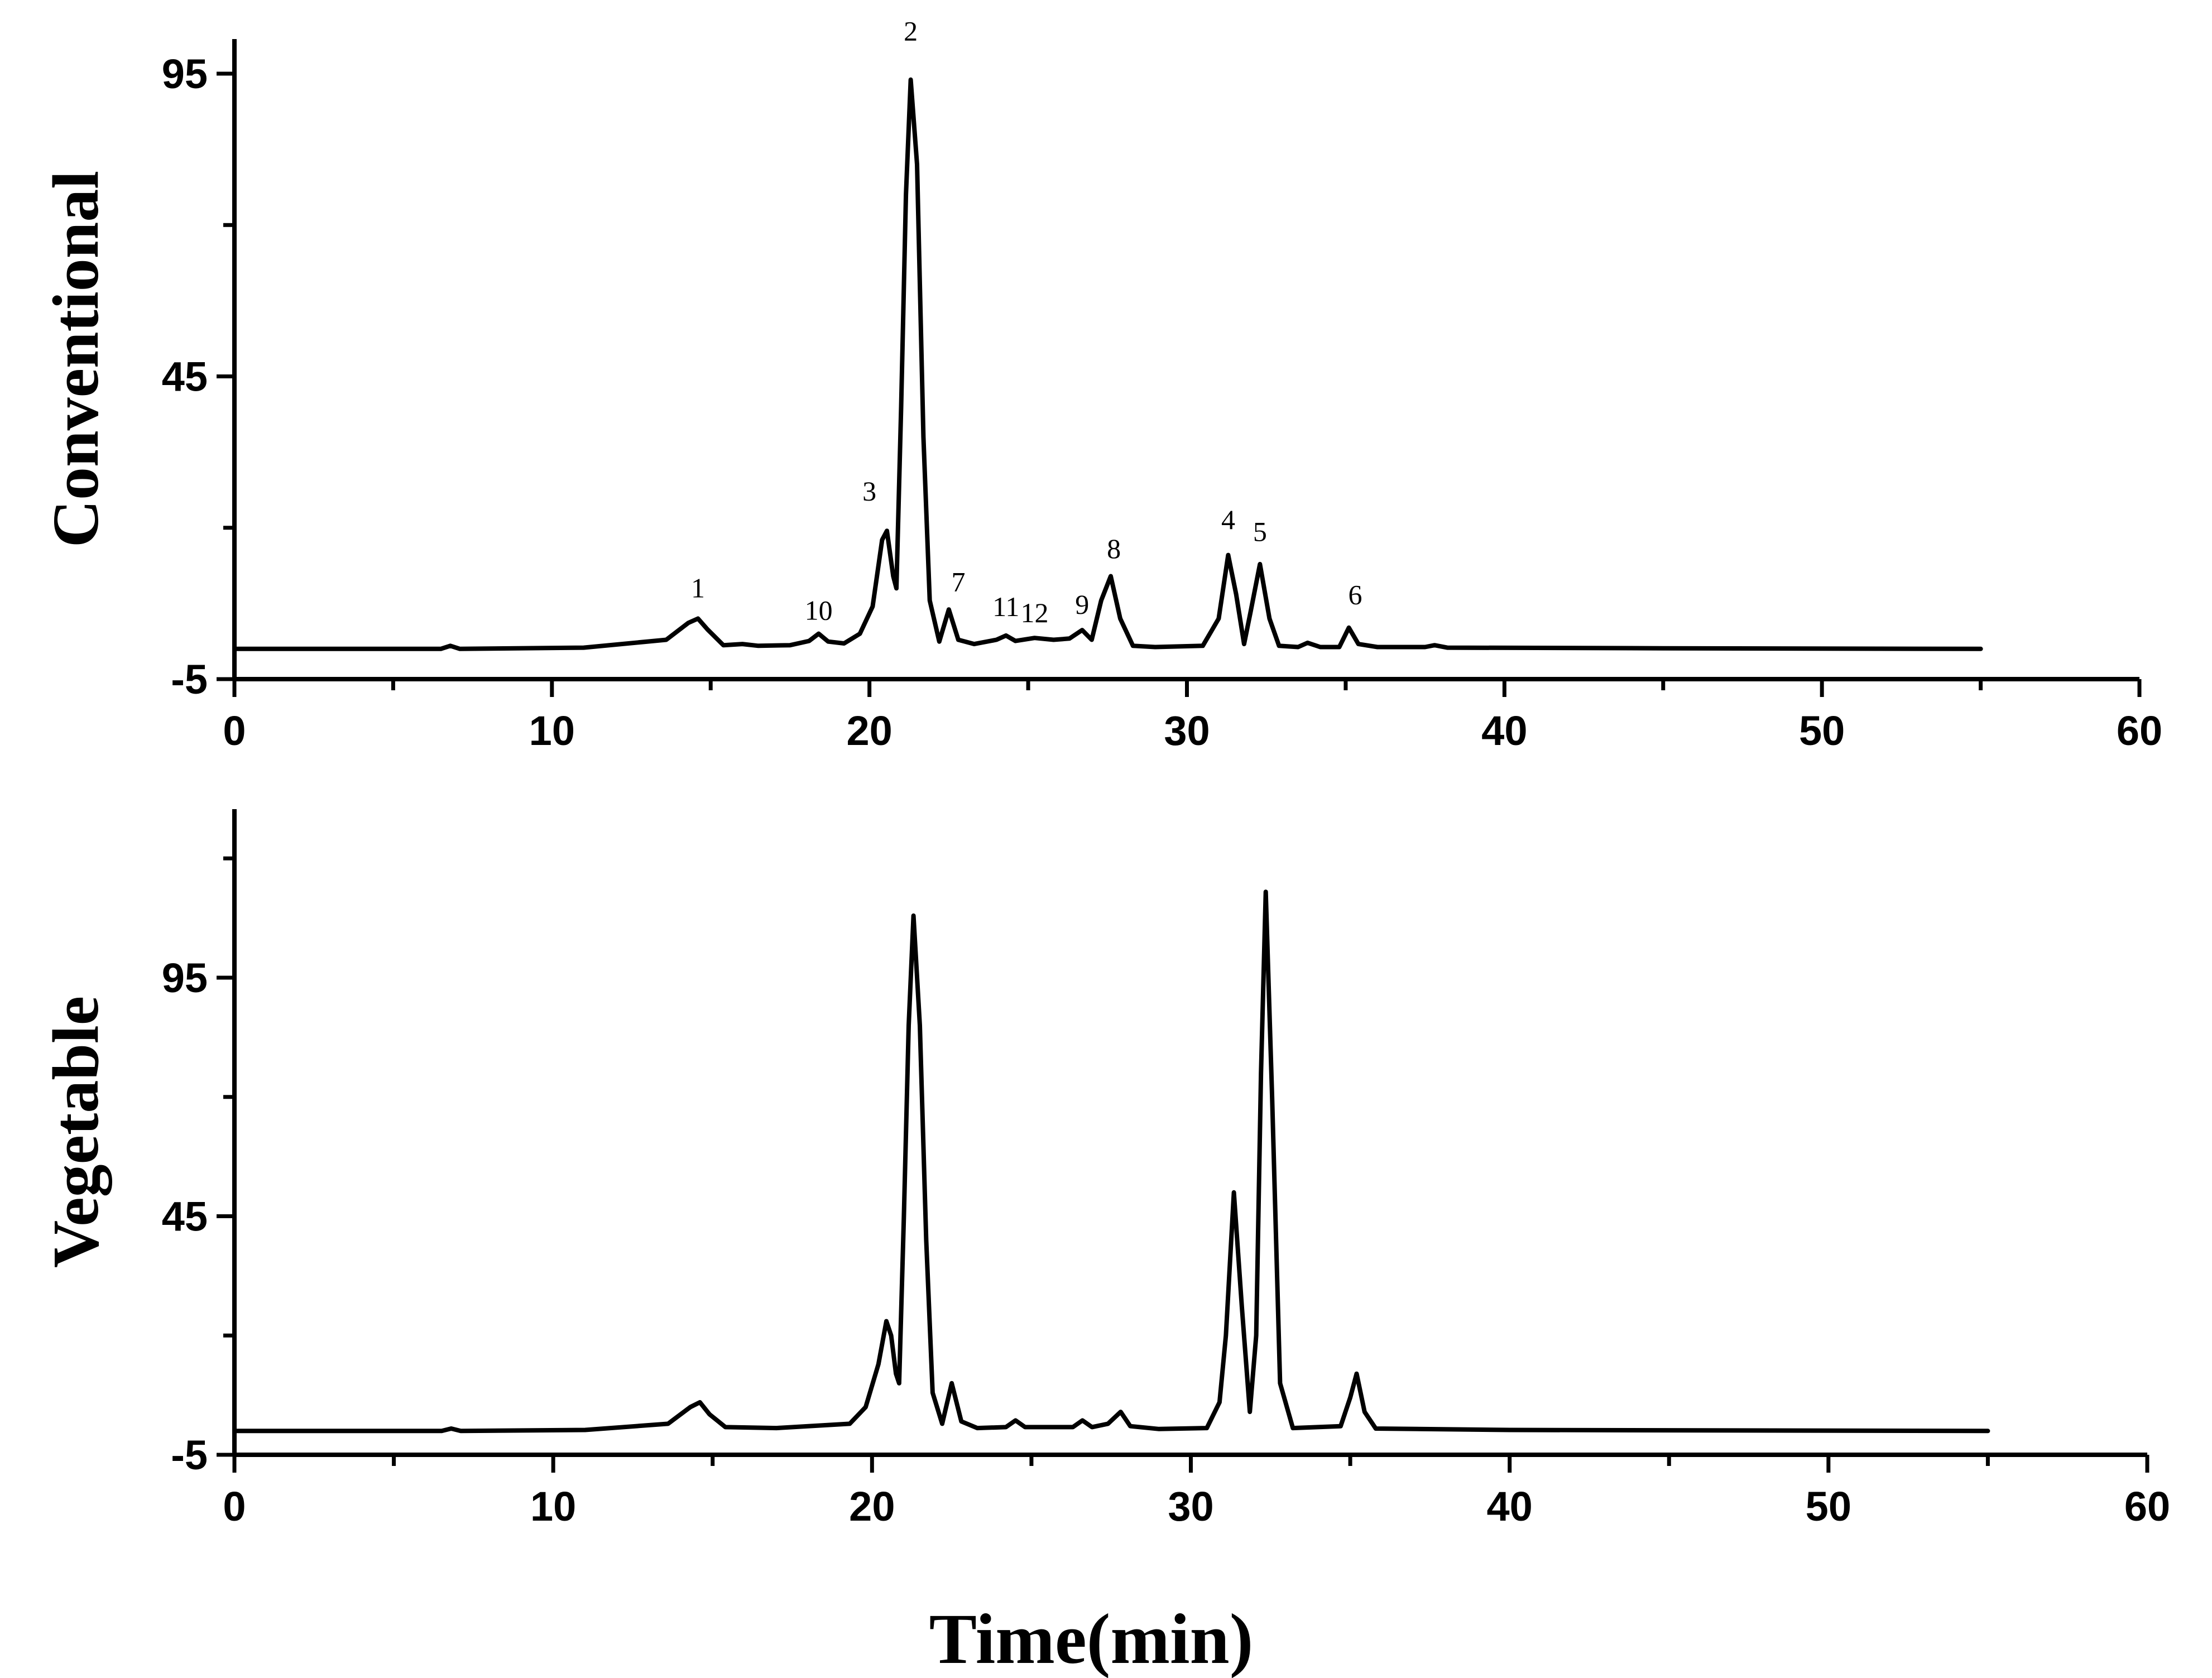  What do you see at coordinates (1114, 548) in the screenshot?
I see `peak-label: 8` at bounding box center [1114, 548].